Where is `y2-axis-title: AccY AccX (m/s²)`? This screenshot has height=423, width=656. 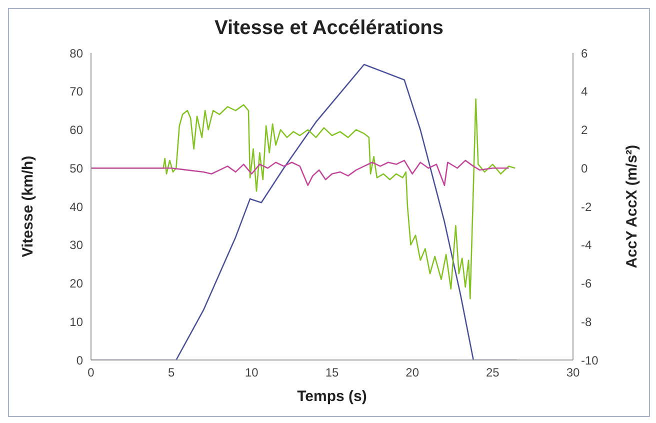
y2-axis-title: AccY AccX (m/s²) is located at coordinates (631, 206).